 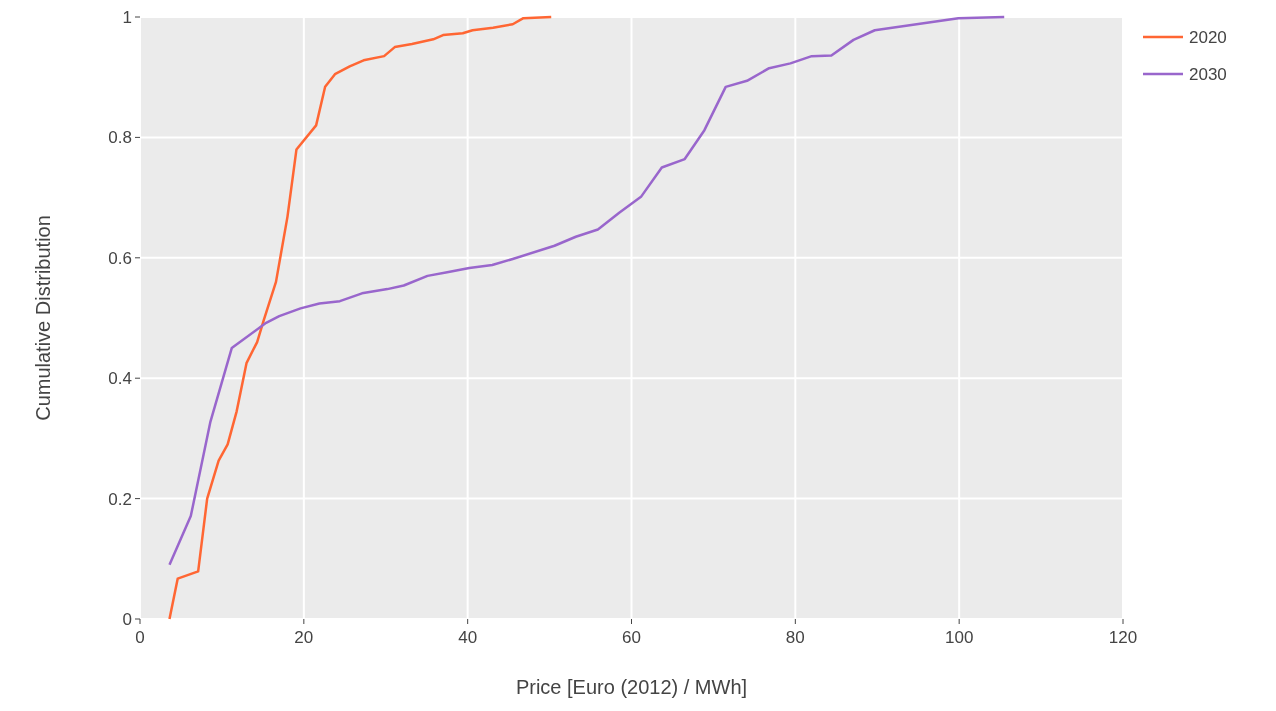 What do you see at coordinates (795, 637) in the screenshot?
I see `x-tick-label: 80` at bounding box center [795, 637].